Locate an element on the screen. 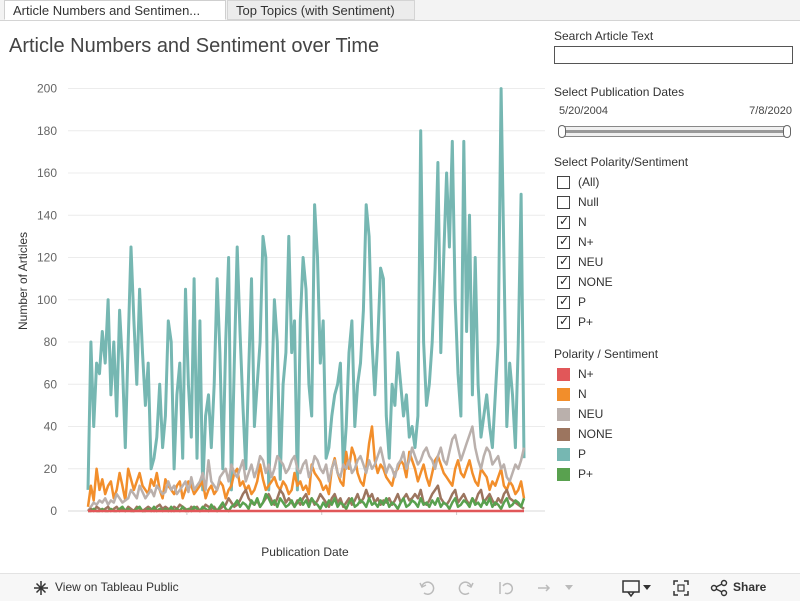 This screenshot has width=800, height=601. legend-item: P+ is located at coordinates (575, 474).